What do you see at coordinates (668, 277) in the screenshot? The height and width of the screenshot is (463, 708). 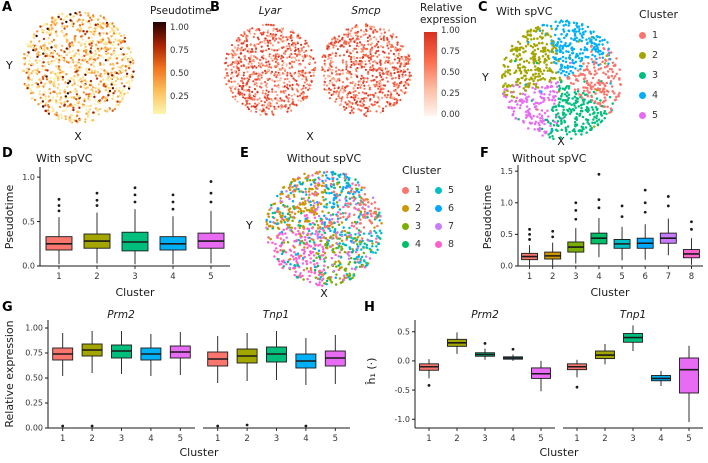 I see `svg-text: 7` at bounding box center [668, 277].